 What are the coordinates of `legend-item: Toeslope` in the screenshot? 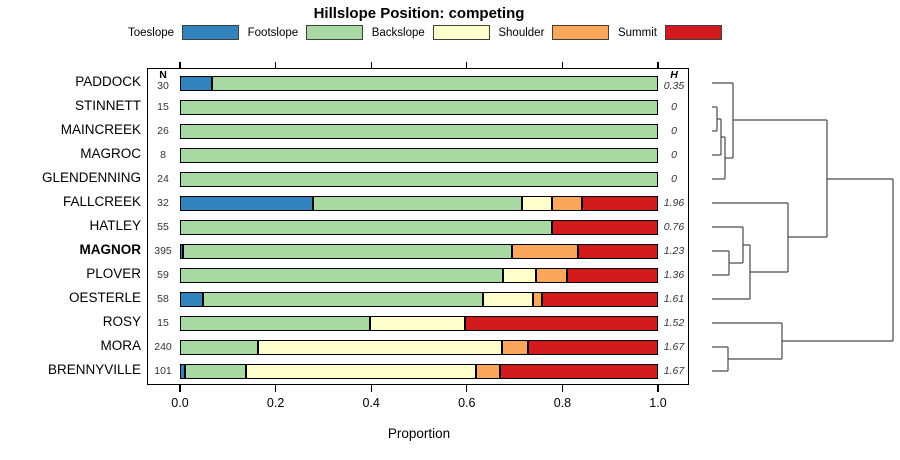 It's located at (184, 32).